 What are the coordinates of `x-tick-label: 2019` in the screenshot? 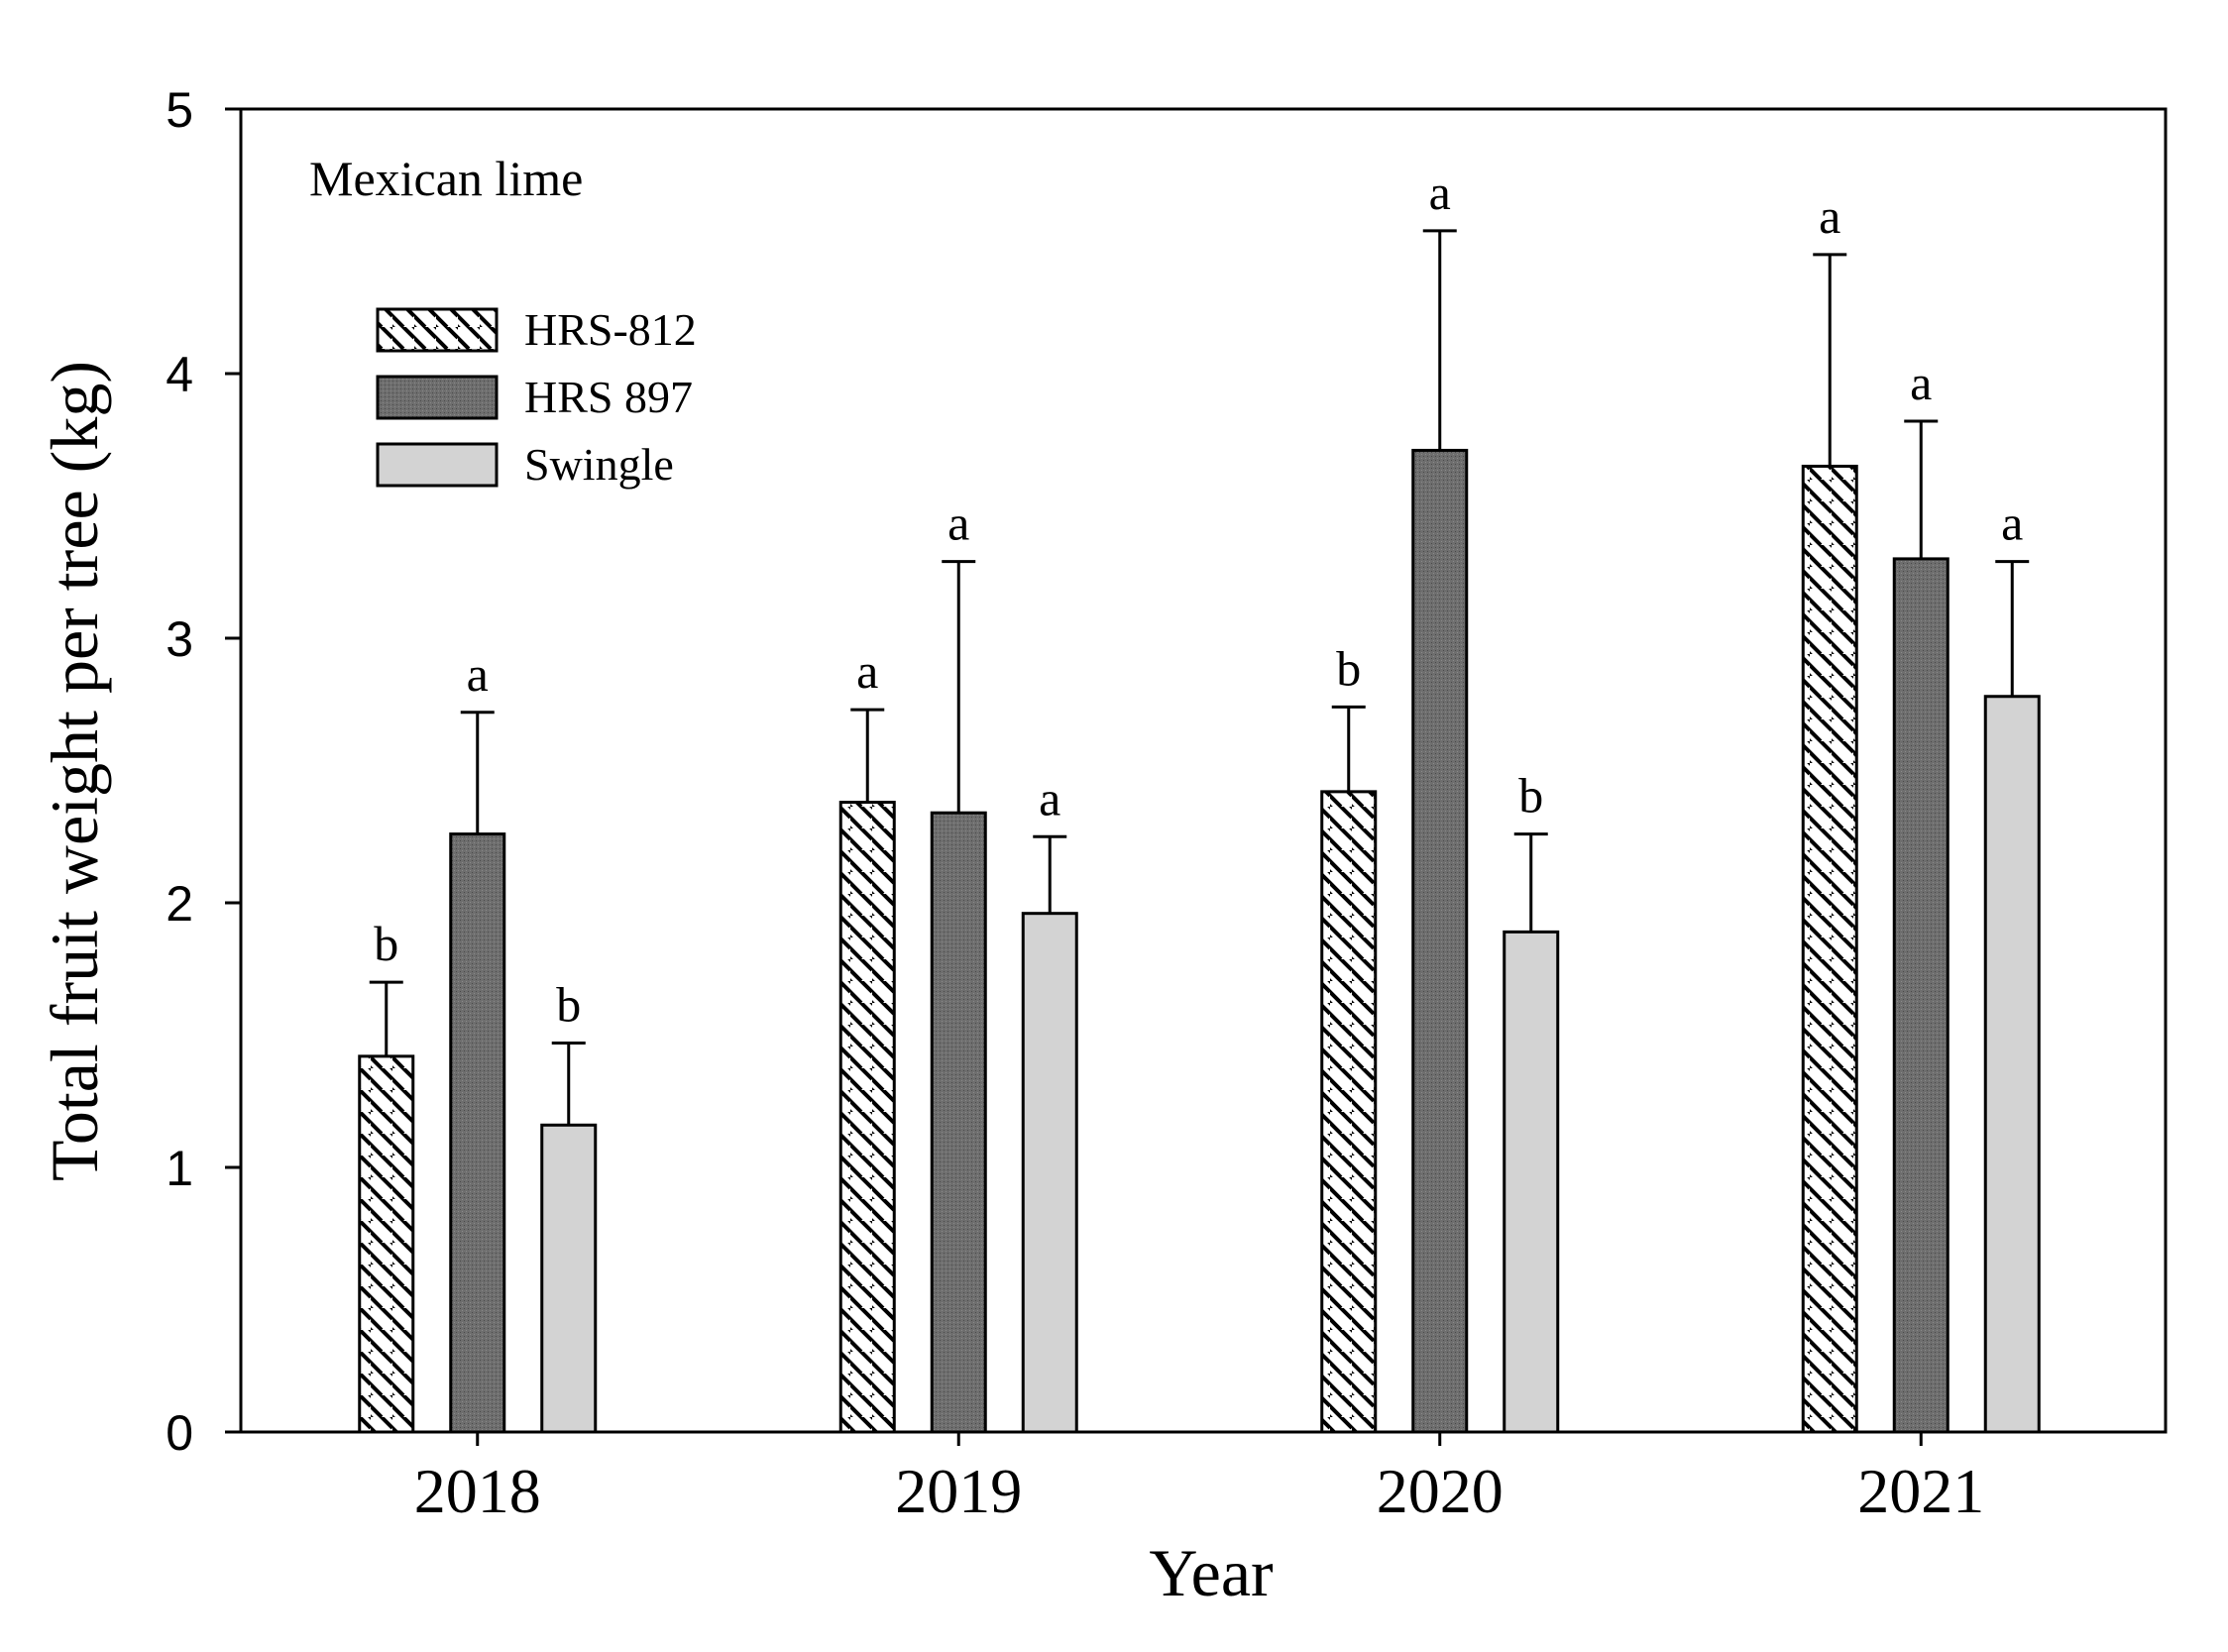 It's located at (958, 1491).